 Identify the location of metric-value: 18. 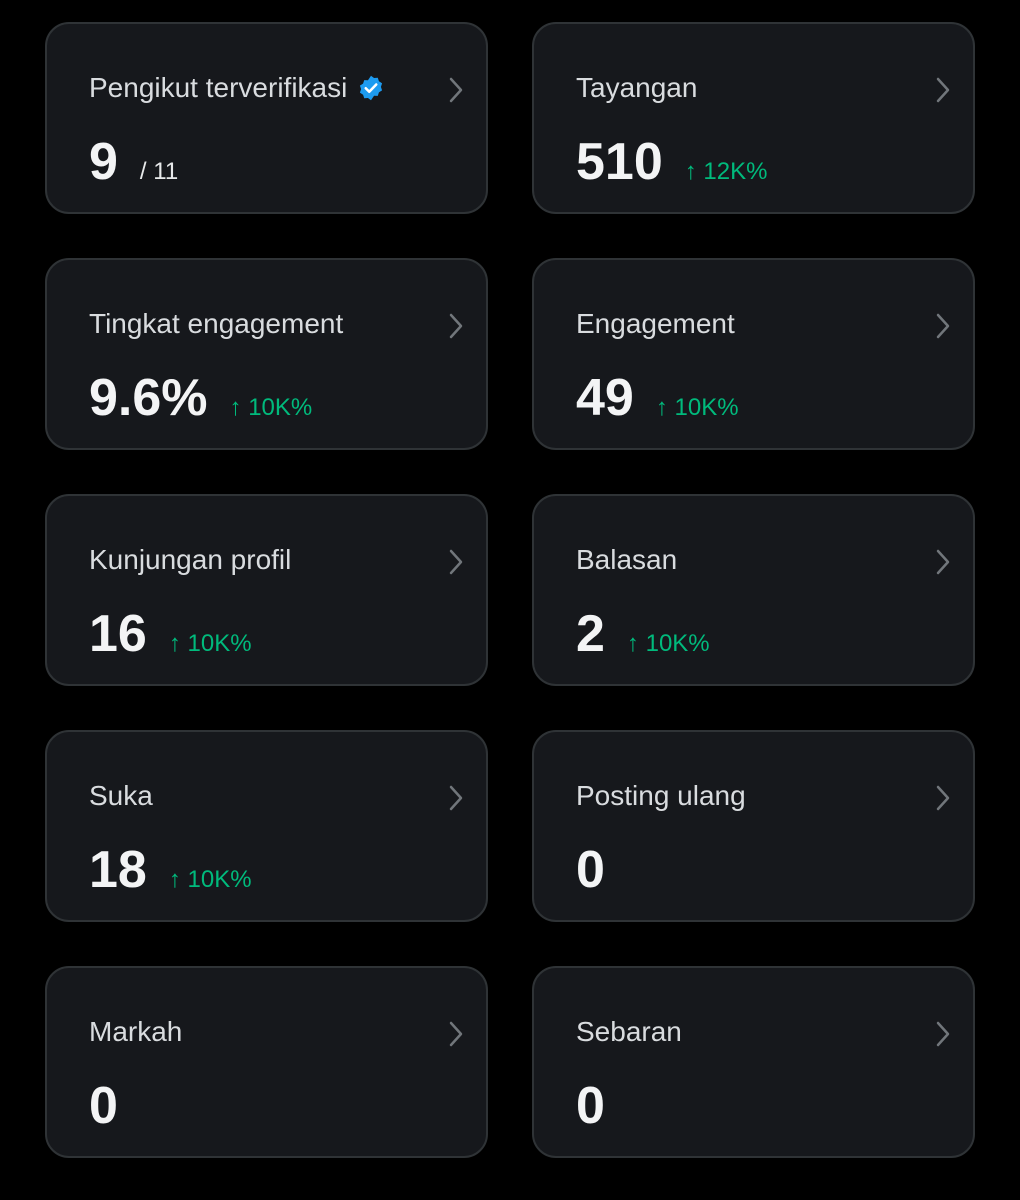
(118, 870).